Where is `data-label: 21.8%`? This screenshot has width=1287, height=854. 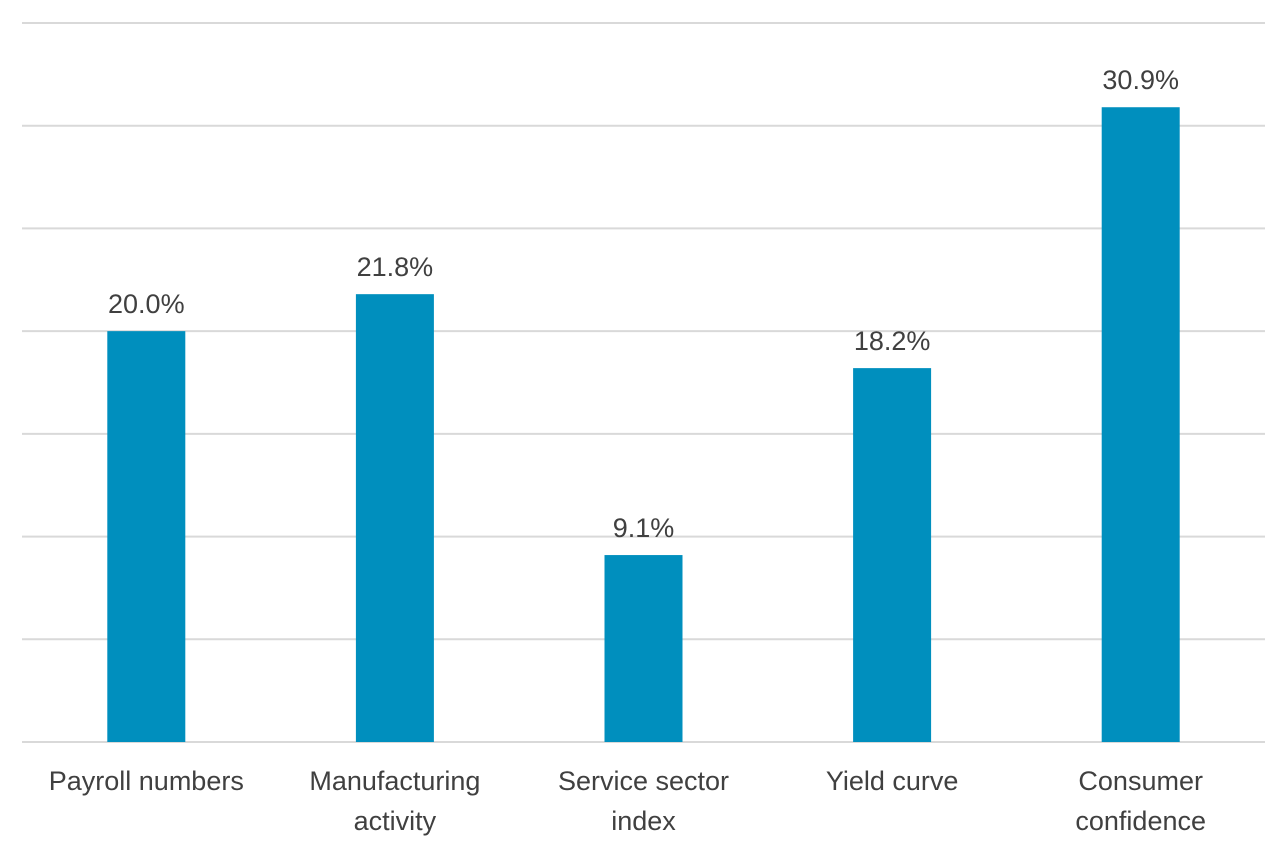 data-label: 21.8% is located at coordinates (395, 267).